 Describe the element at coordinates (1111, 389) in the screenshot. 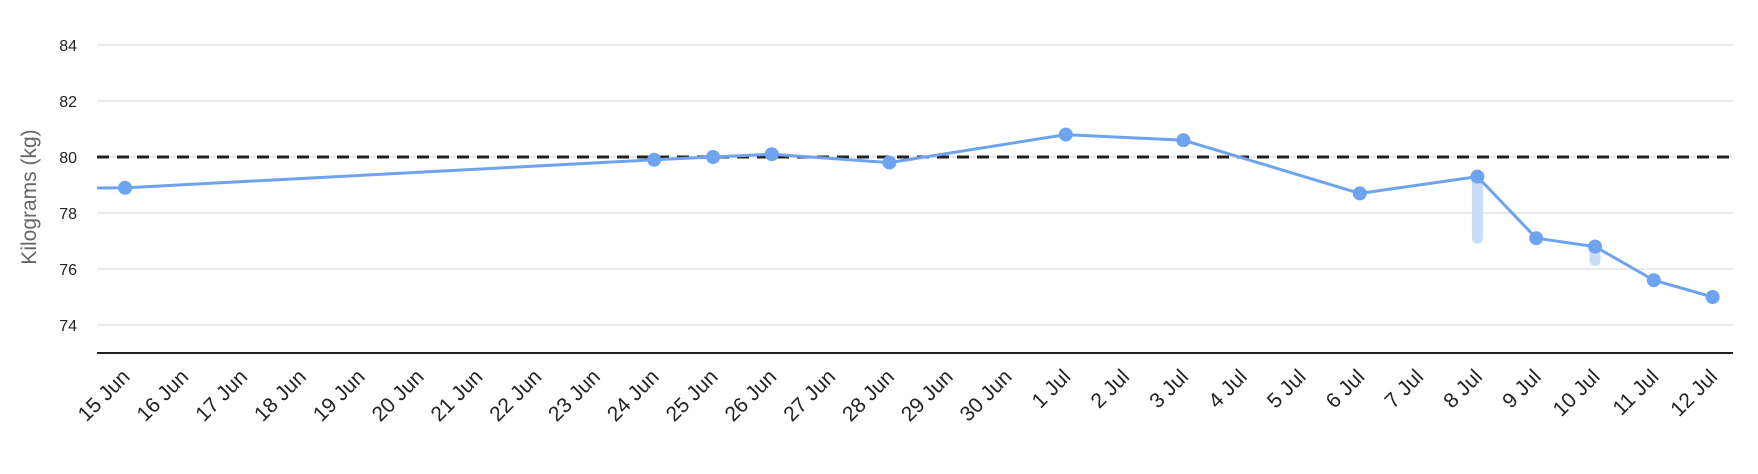

I see `x-tick-label: 2 Jul` at that location.